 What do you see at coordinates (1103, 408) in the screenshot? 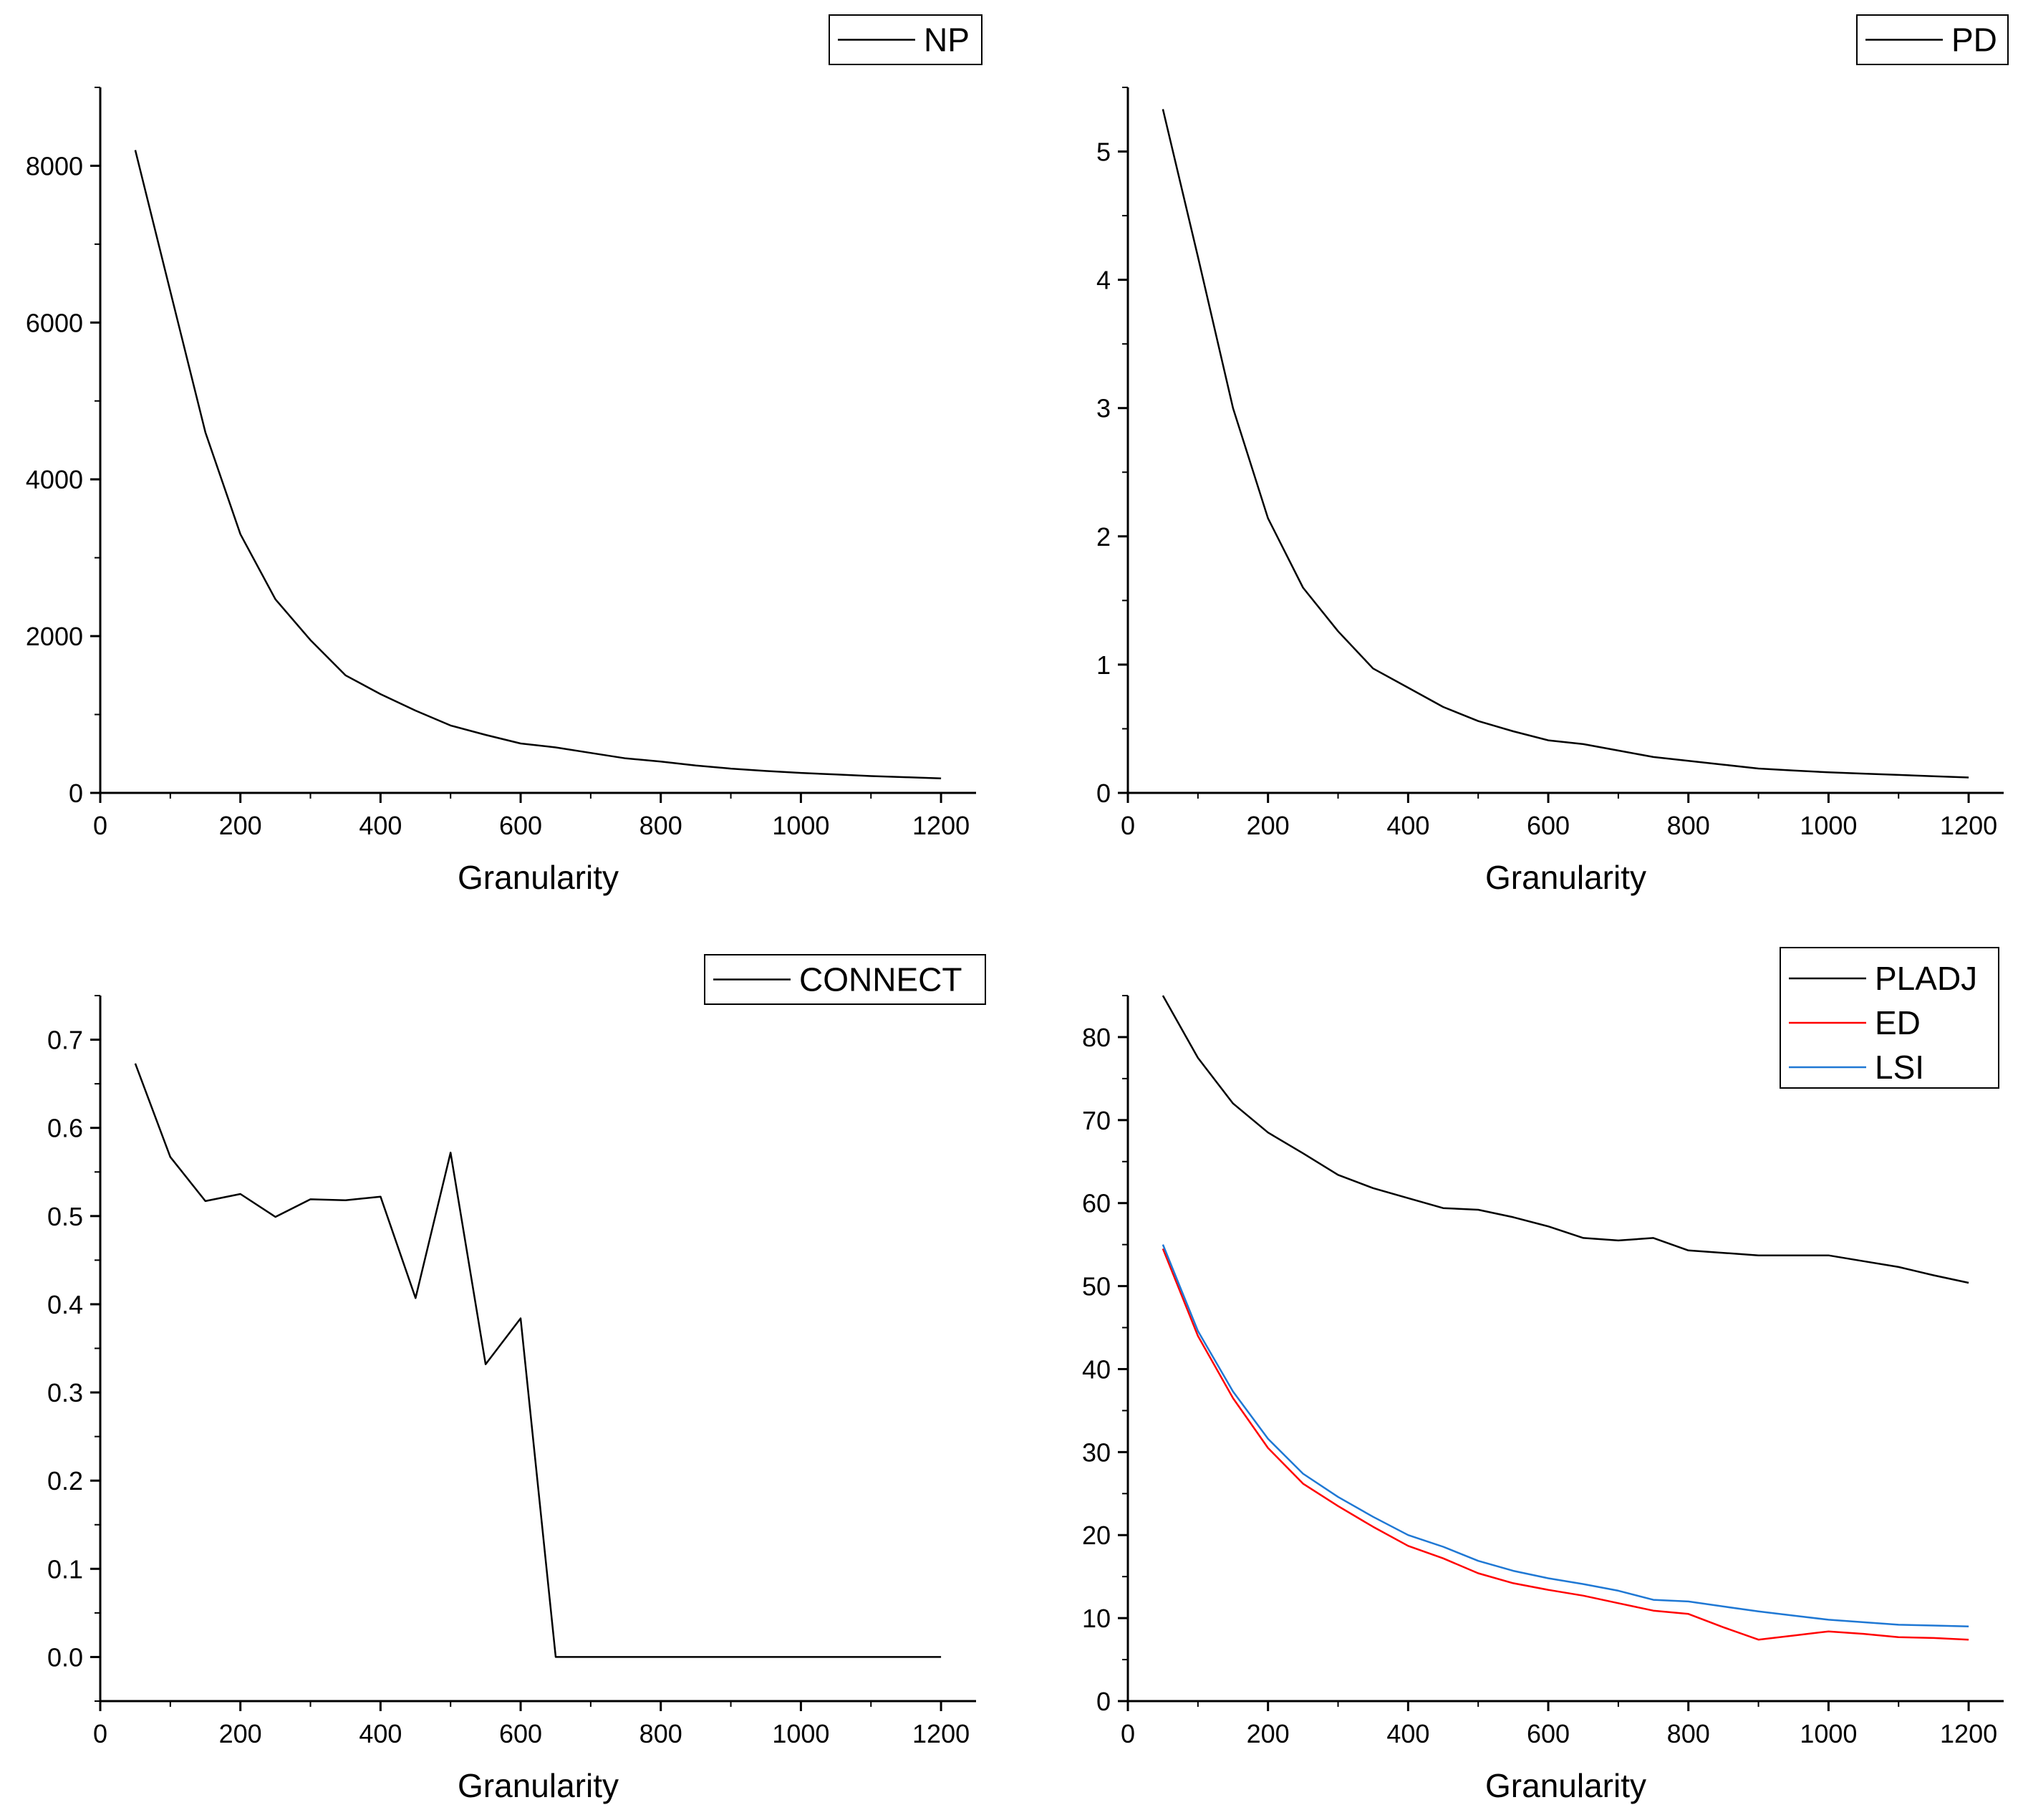
I see `y-tick-label: 3` at bounding box center [1103, 408].